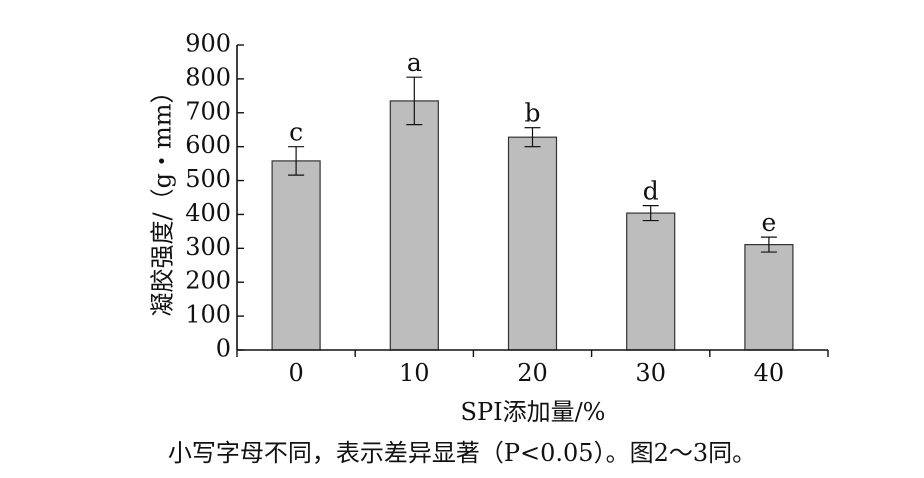  Describe the element at coordinates (769, 373) in the screenshot. I see `x-tick-label: 40` at that location.